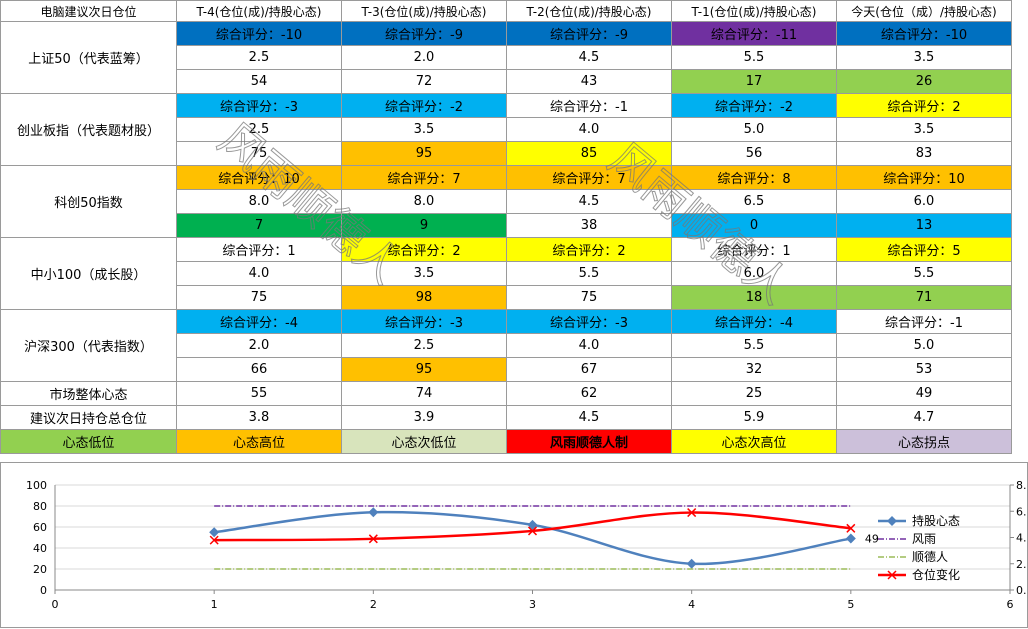 Image resolution: width=1028 pixels, height=629 pixels. Describe the element at coordinates (589, 418) in the screenshot. I see `summary-cell: 4.5` at that location.